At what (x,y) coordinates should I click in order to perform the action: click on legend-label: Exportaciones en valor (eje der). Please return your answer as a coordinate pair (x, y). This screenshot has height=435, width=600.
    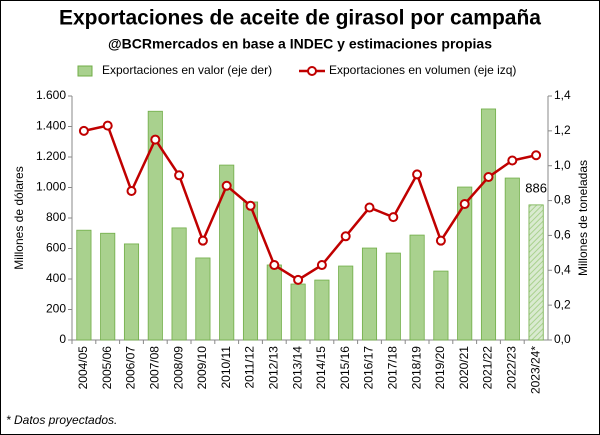
    Looking at the image, I should click on (187, 70).